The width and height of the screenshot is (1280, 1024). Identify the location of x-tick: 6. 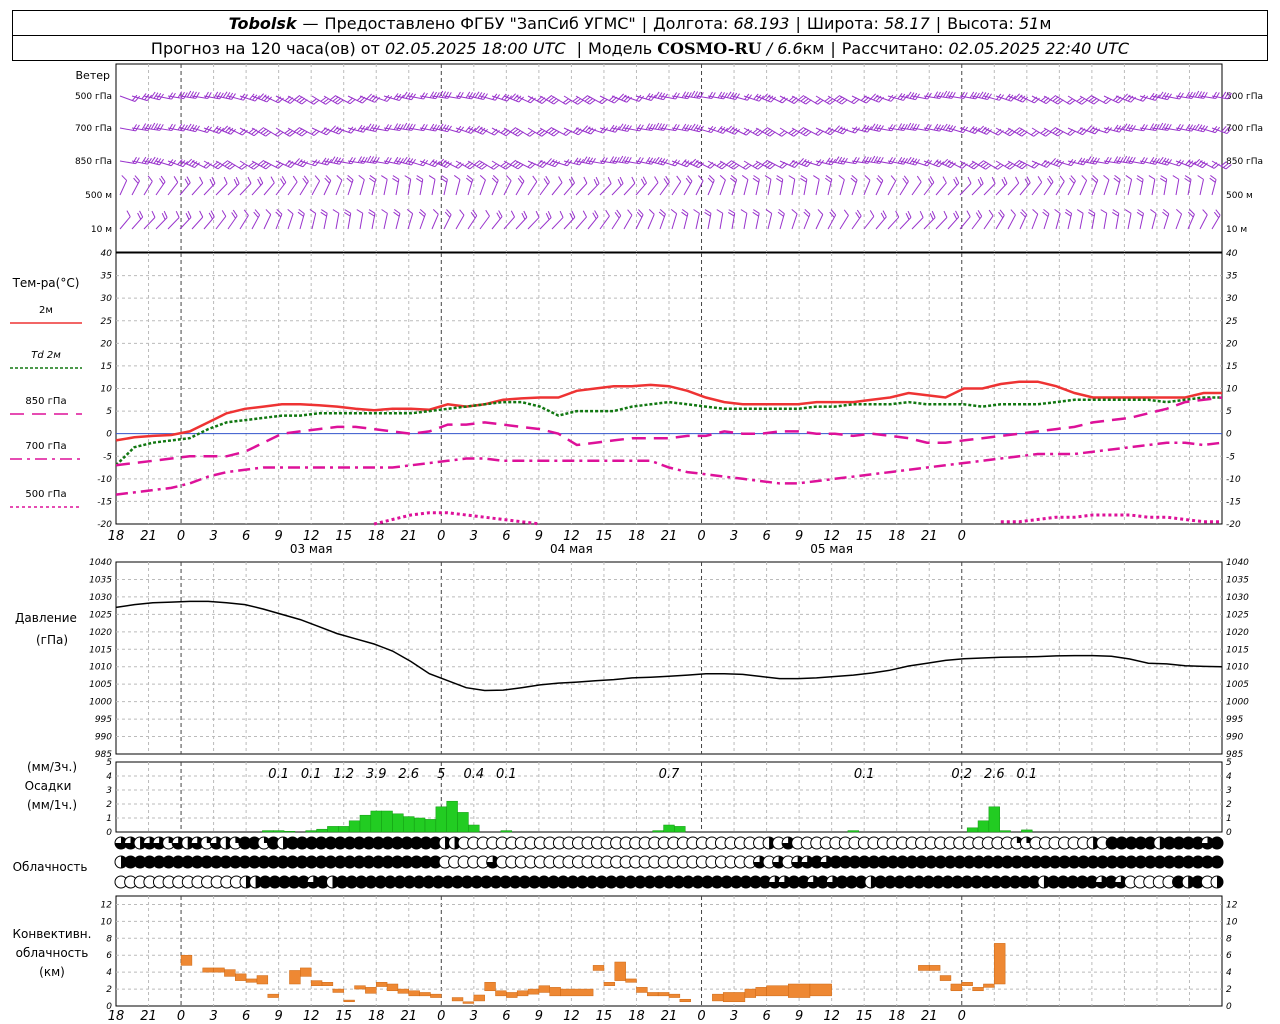
(506, 1016).